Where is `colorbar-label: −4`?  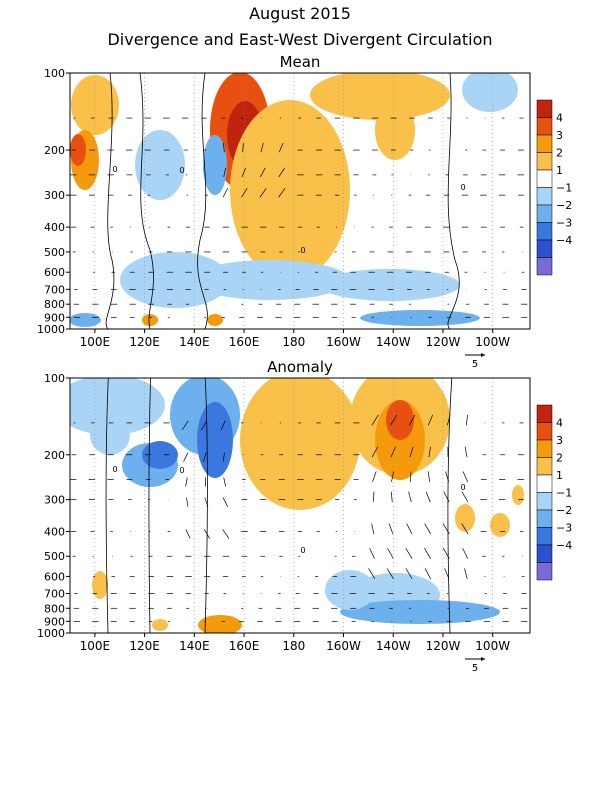 colorbar-label: −4 is located at coordinates (564, 545).